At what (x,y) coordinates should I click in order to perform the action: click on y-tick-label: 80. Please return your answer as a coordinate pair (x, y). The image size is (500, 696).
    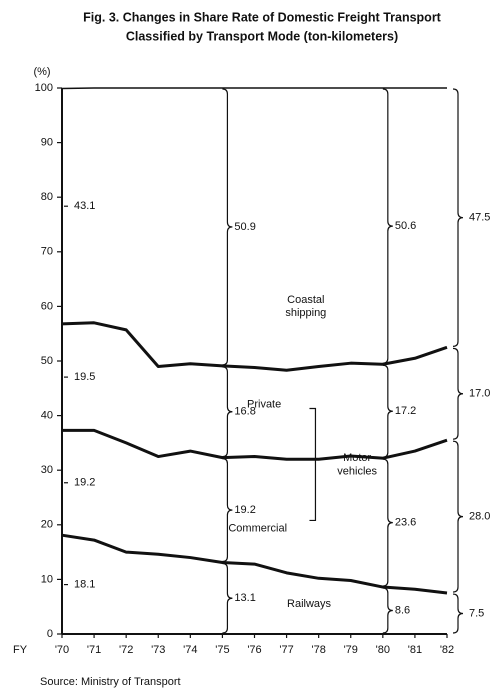
    Looking at the image, I should click on (47, 197).